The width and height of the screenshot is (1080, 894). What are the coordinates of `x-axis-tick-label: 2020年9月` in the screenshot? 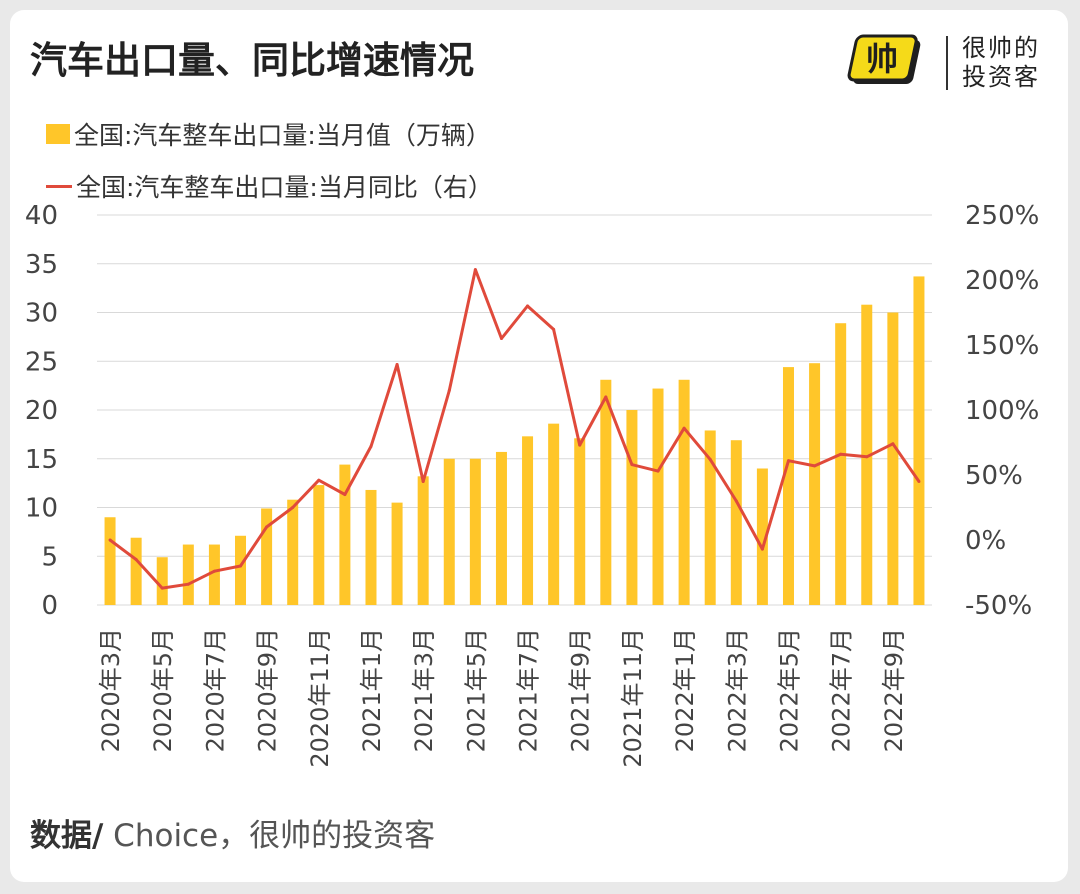 It's located at (268, 690).